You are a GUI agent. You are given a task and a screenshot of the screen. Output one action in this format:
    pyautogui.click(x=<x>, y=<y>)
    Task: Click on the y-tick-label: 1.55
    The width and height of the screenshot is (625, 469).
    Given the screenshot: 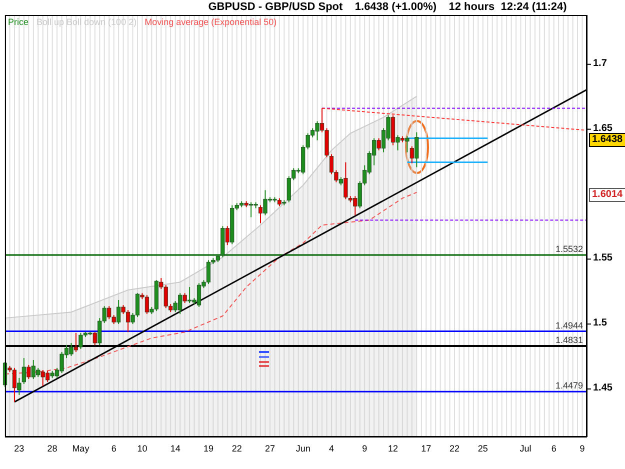 What is the action you would take?
    pyautogui.click(x=603, y=258)
    